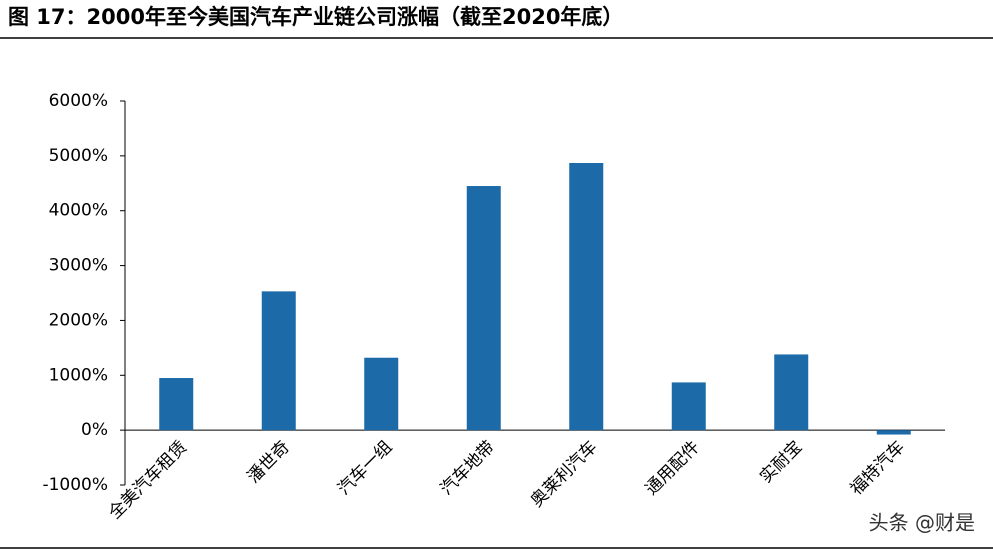 This screenshot has width=993, height=555. Describe the element at coordinates (365, 468) in the screenshot. I see `x-tick-label: 汽车一组` at that location.